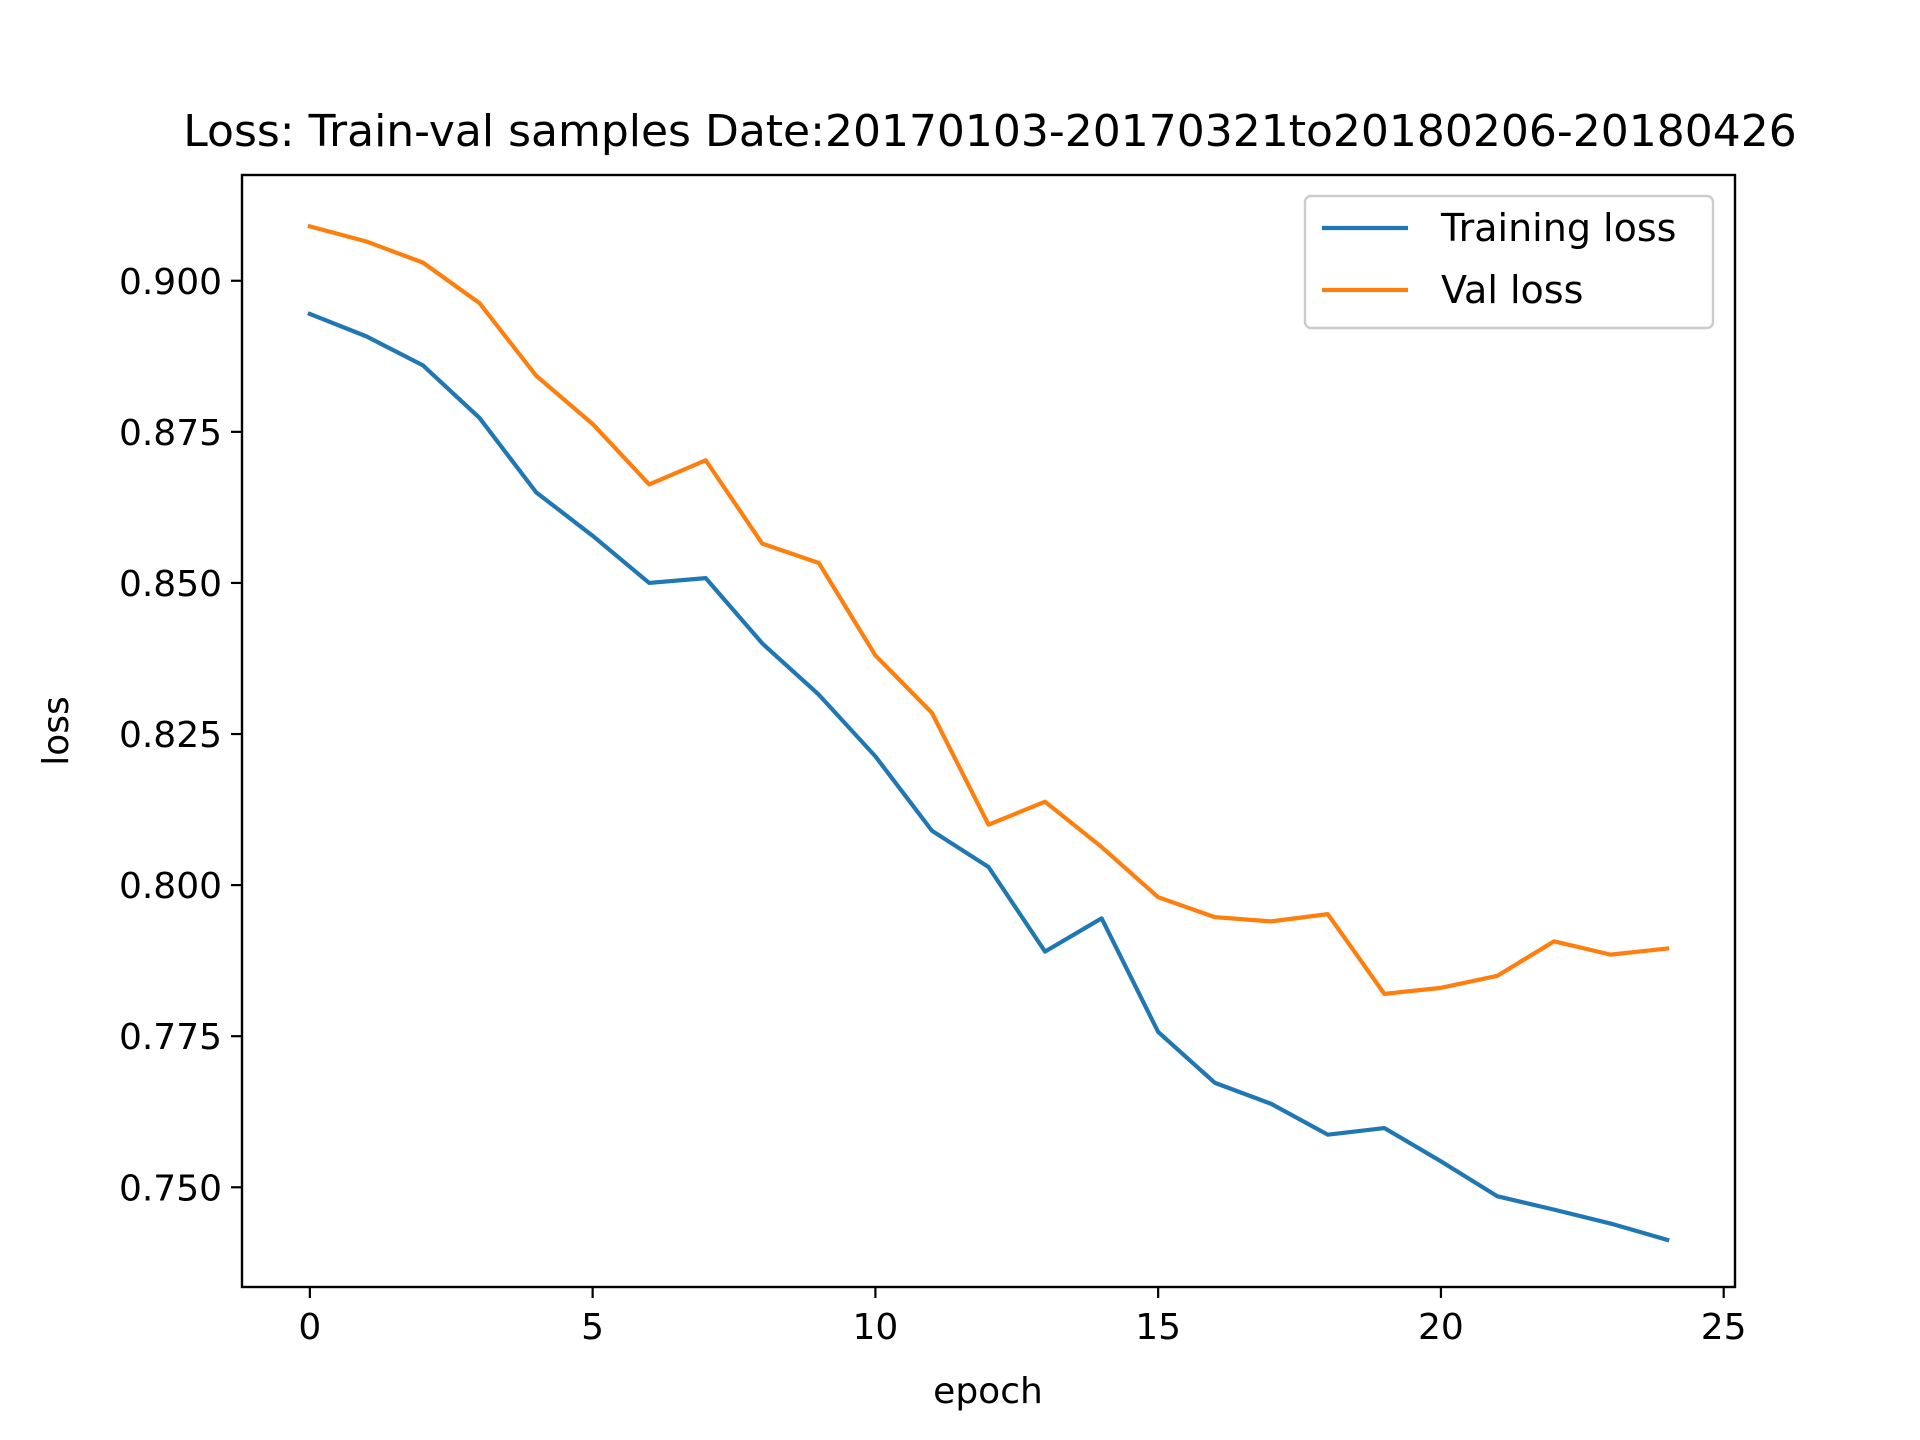 The image size is (1920, 1440). Describe the element at coordinates (170, 282) in the screenshot. I see `y-tick-label: 0.900` at that location.